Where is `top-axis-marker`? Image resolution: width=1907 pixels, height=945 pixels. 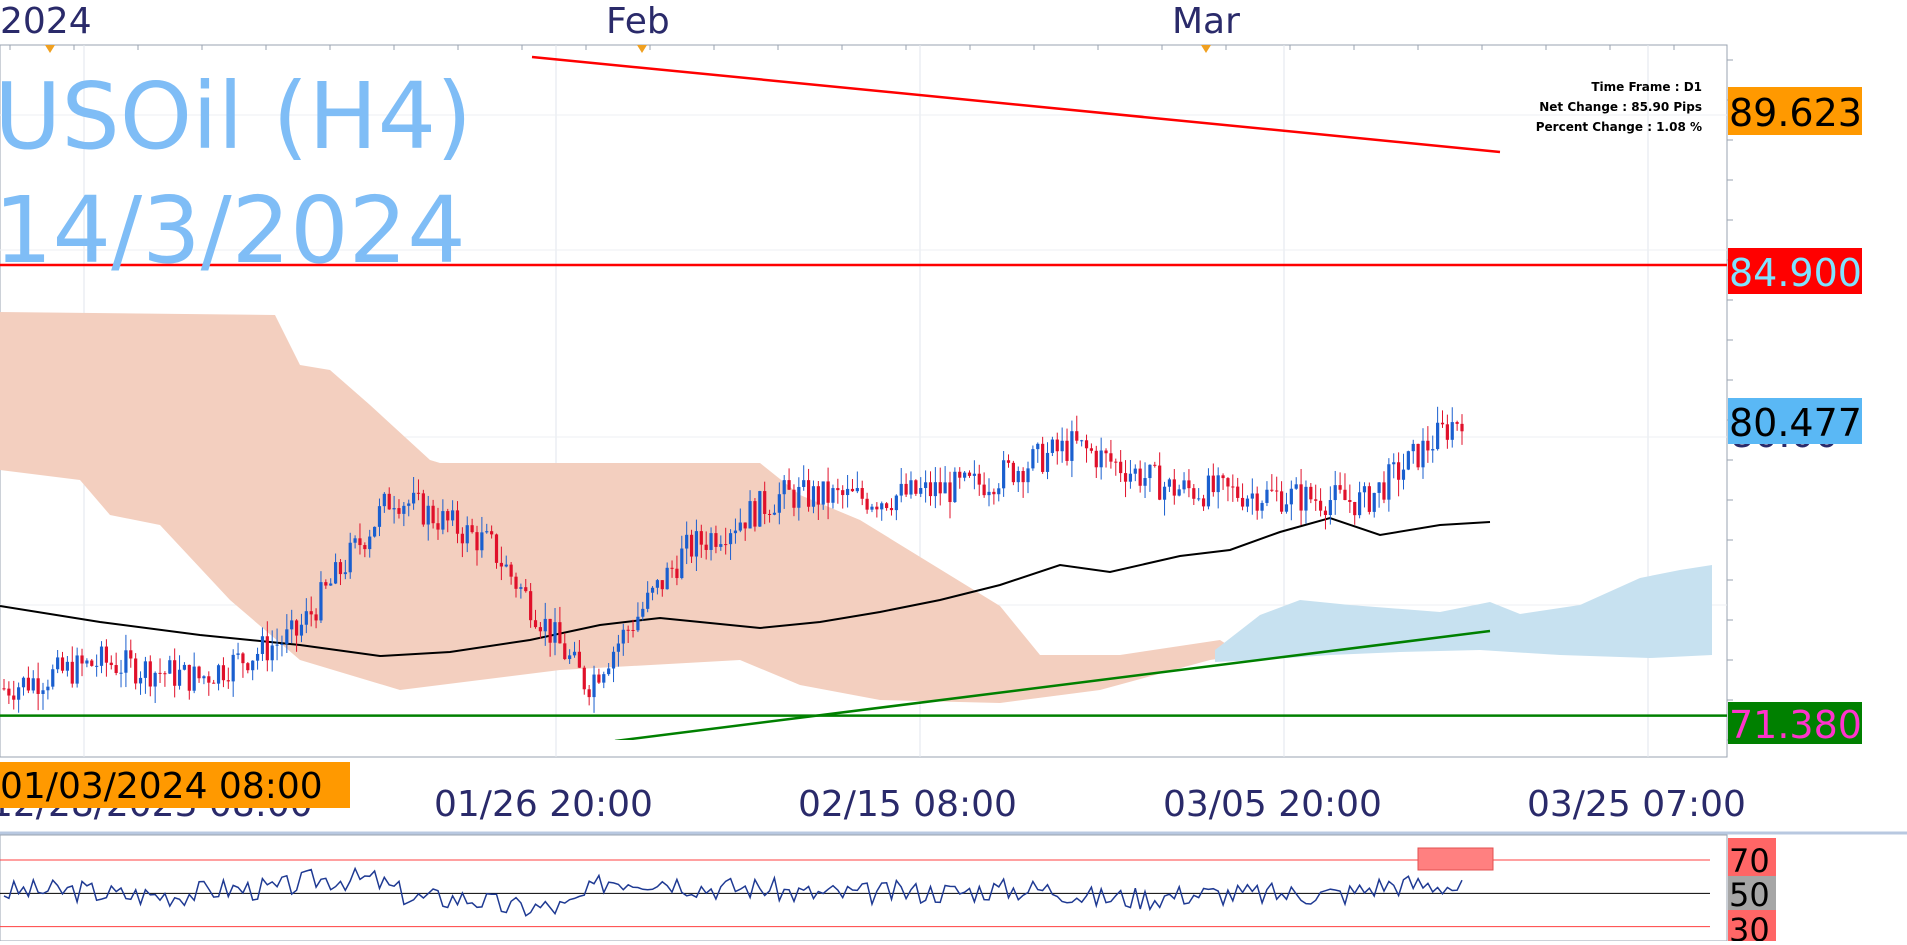
top-axis-marker is located at coordinates (642, 49).